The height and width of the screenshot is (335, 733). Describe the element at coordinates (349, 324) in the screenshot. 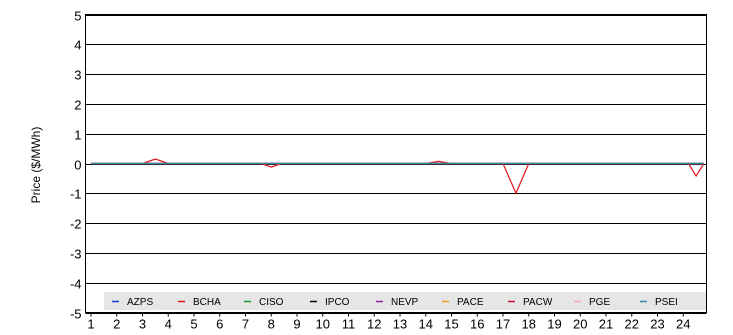

I see `x-tick-label: 11` at that location.